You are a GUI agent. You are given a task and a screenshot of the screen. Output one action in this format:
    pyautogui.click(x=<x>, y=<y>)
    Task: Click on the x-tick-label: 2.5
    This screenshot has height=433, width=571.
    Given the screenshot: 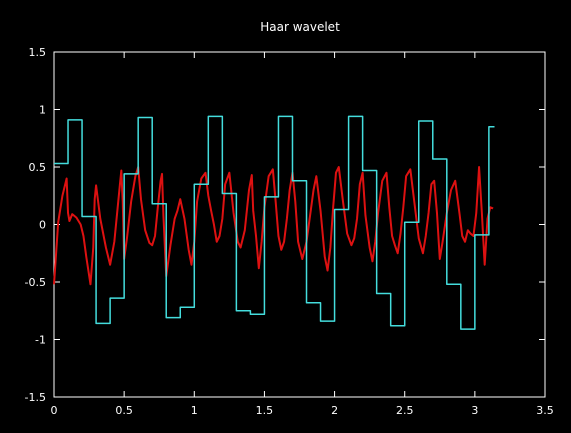 What is the action you would take?
    pyautogui.click(x=405, y=410)
    